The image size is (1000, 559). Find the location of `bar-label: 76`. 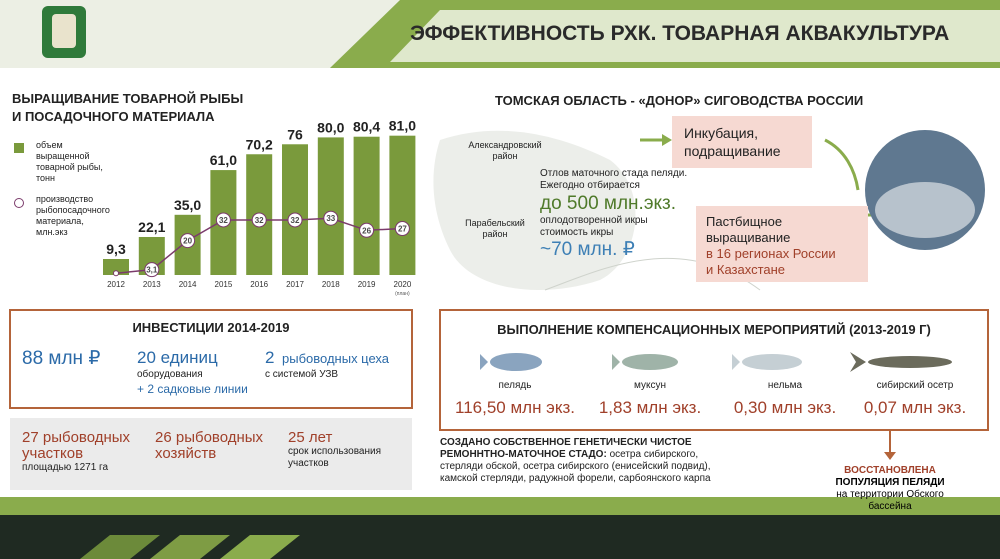

bar-label: 76 is located at coordinates (295, 134).